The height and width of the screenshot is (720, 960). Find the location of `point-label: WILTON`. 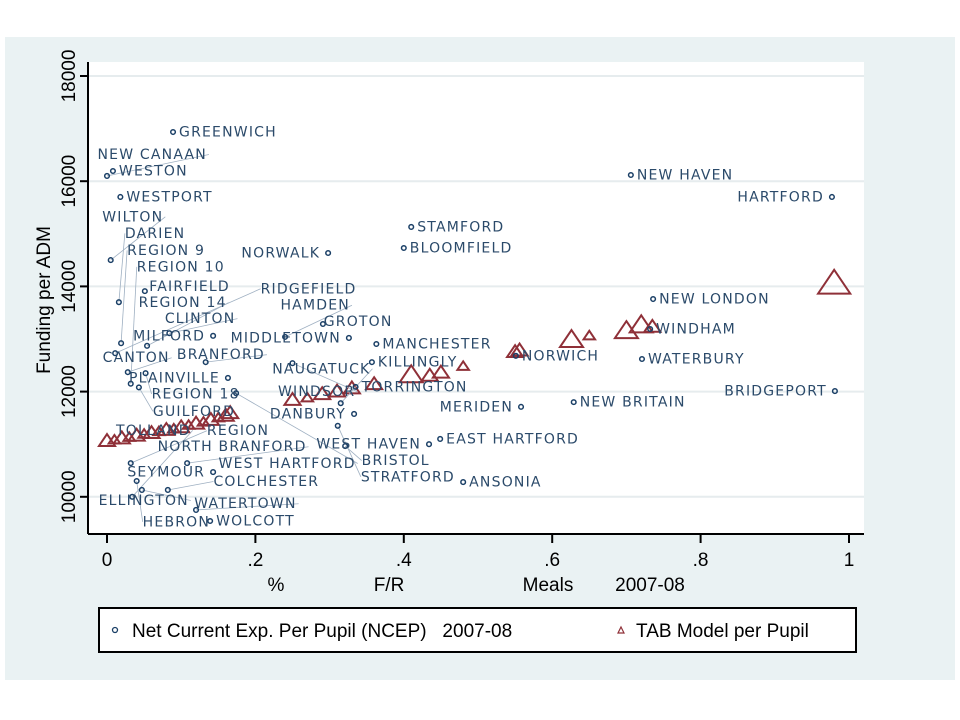

point-label: WILTON is located at coordinates (132, 217).